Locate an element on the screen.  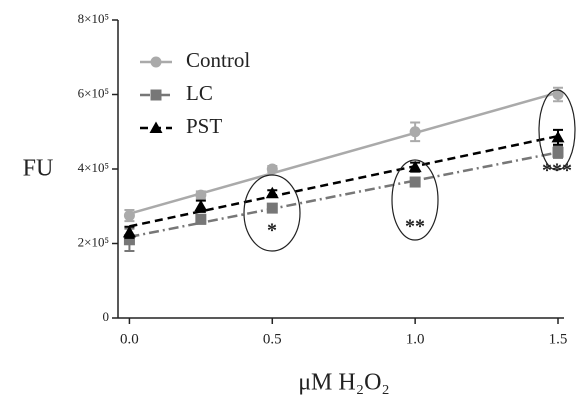
x-tick-label: 1.5 is located at coordinates (558, 339).